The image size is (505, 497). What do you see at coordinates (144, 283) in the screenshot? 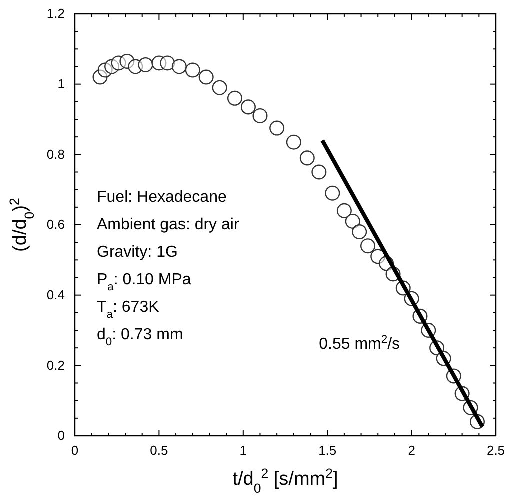
I see `annotation: P$_{a}$: 0.10 MPa` at bounding box center [144, 283].